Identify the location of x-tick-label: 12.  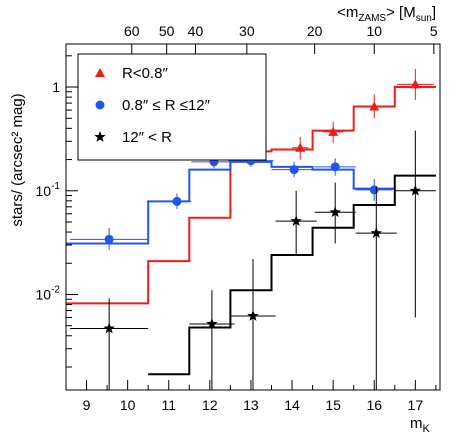
(210, 405).